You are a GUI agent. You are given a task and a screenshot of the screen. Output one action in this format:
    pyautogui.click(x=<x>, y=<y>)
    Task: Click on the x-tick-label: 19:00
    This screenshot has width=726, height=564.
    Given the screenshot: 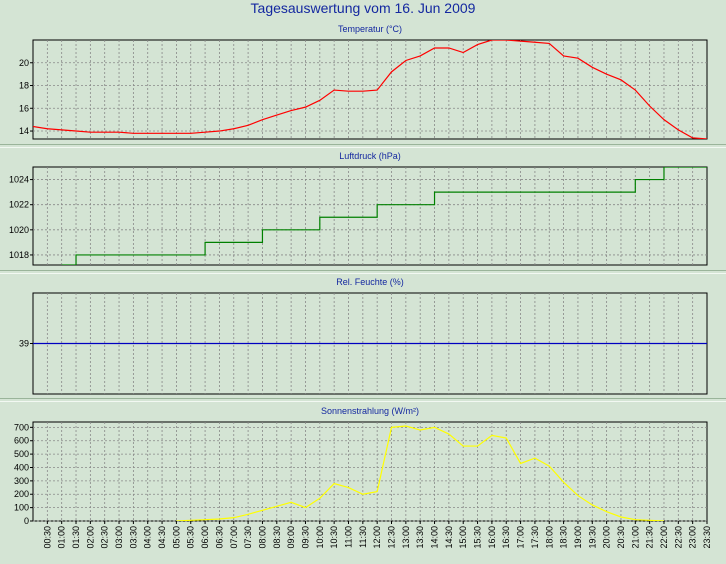 What is the action you would take?
    pyautogui.click(x=578, y=537)
    